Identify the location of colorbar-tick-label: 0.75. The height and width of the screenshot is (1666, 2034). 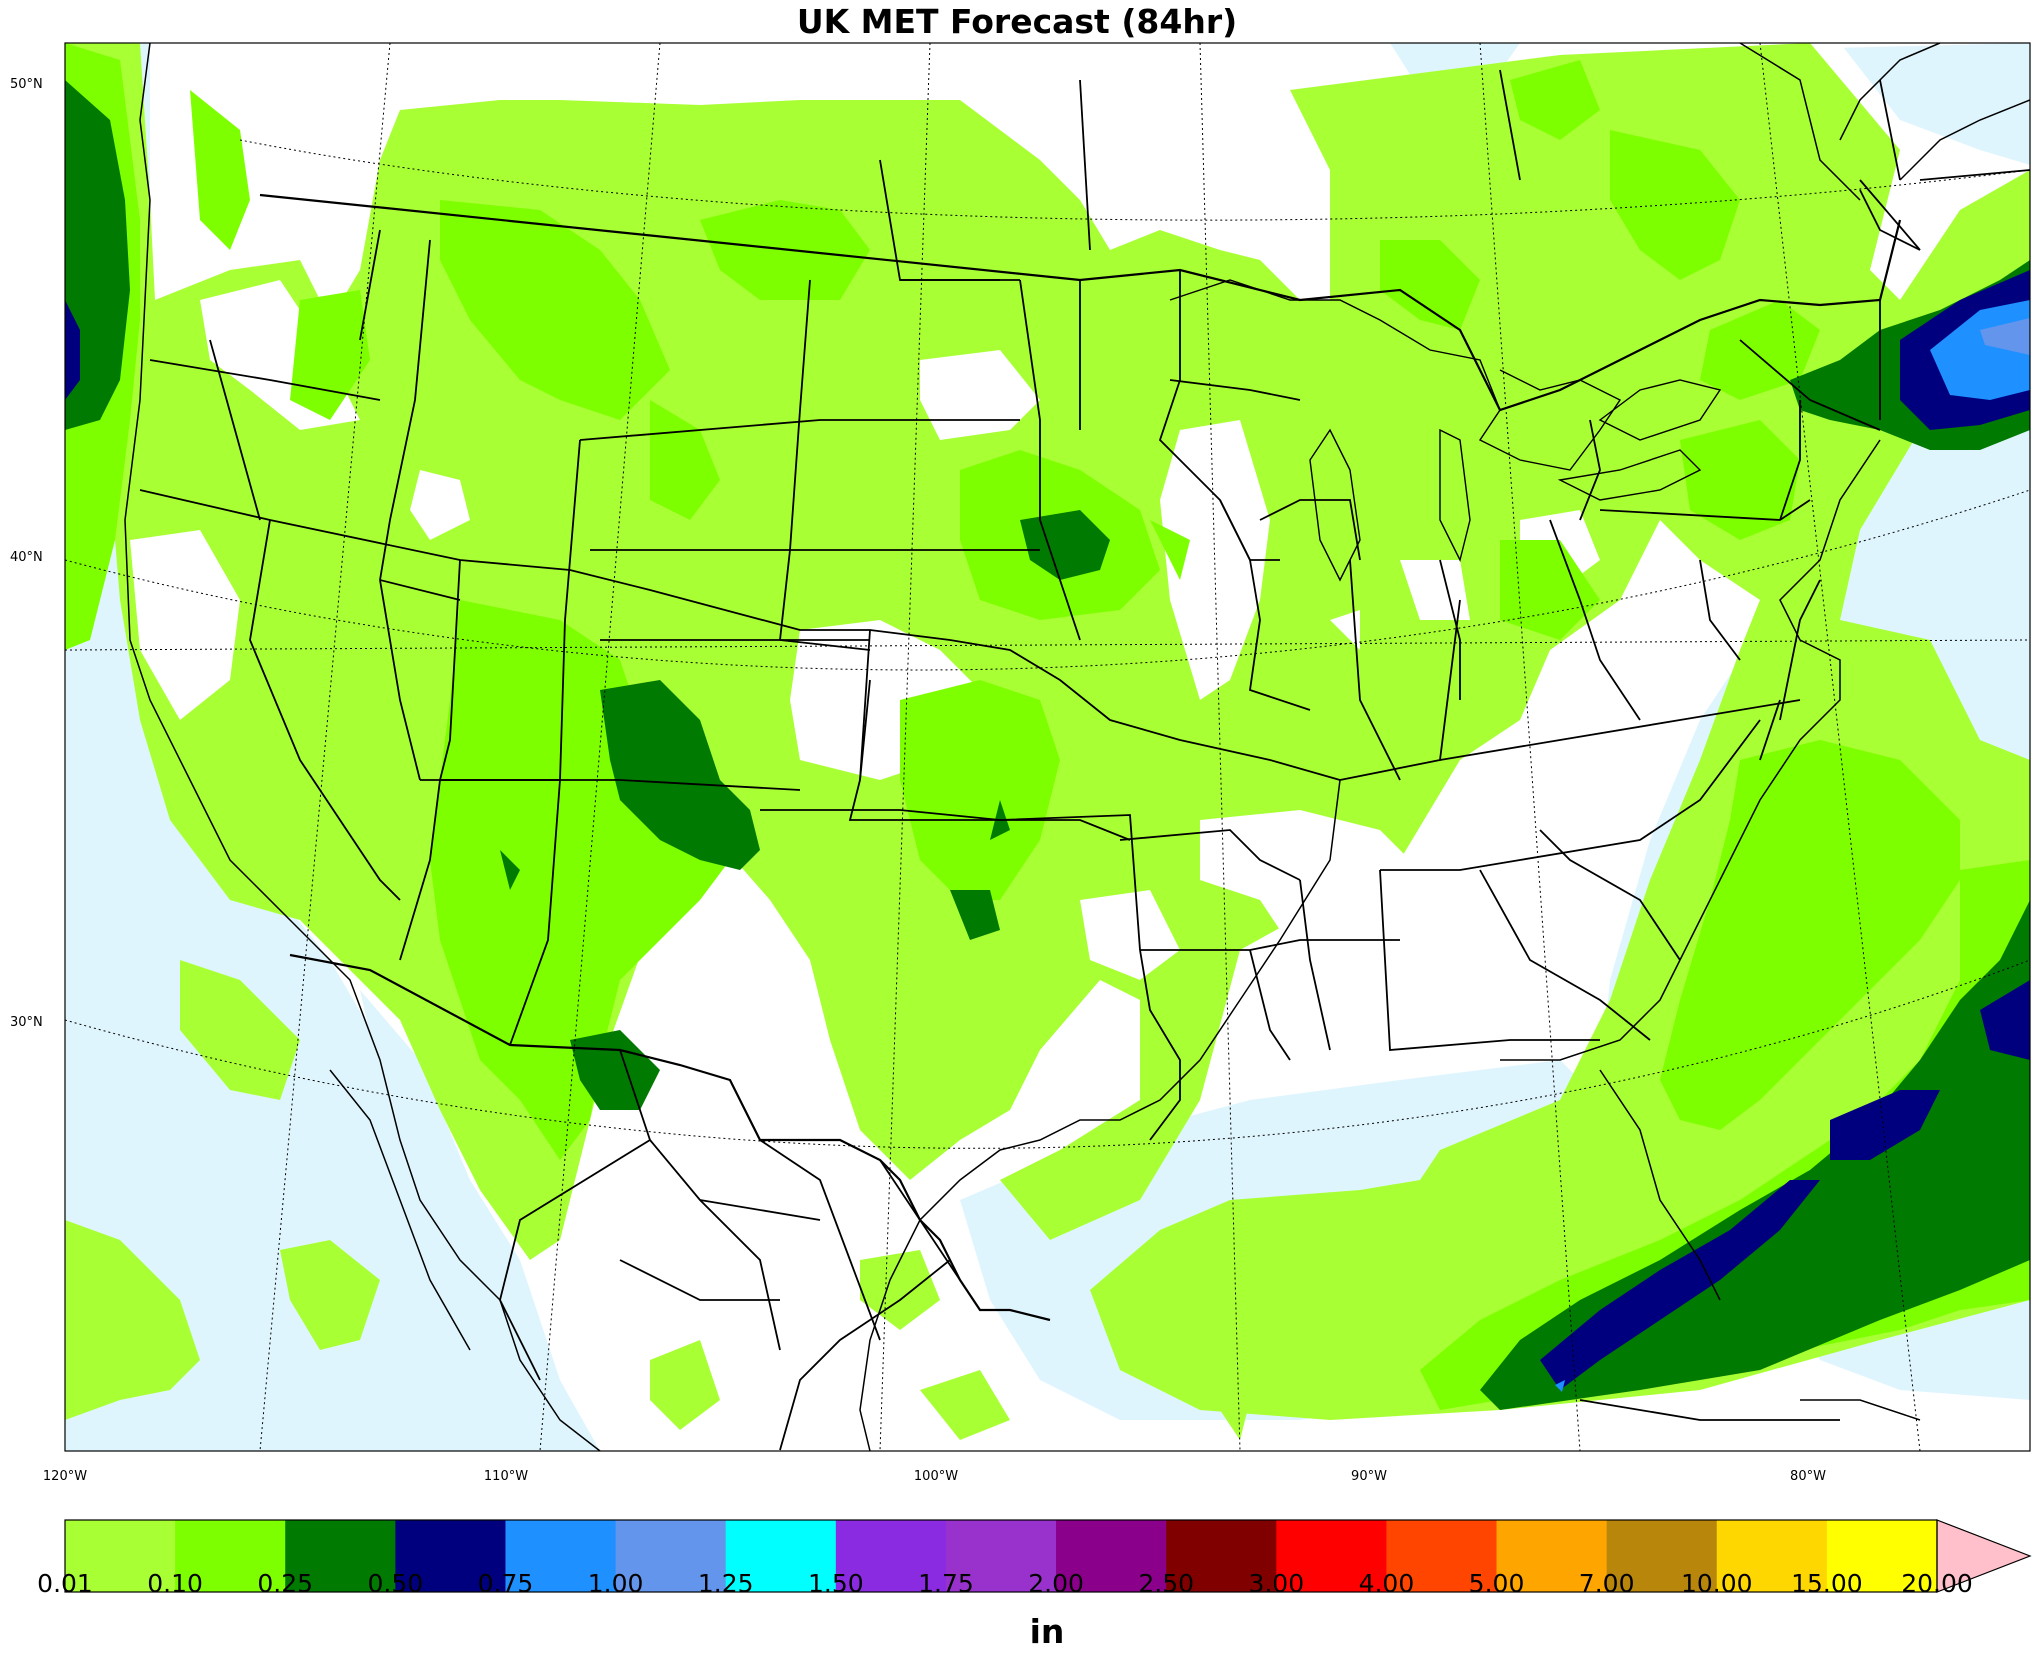
(506, 1583).